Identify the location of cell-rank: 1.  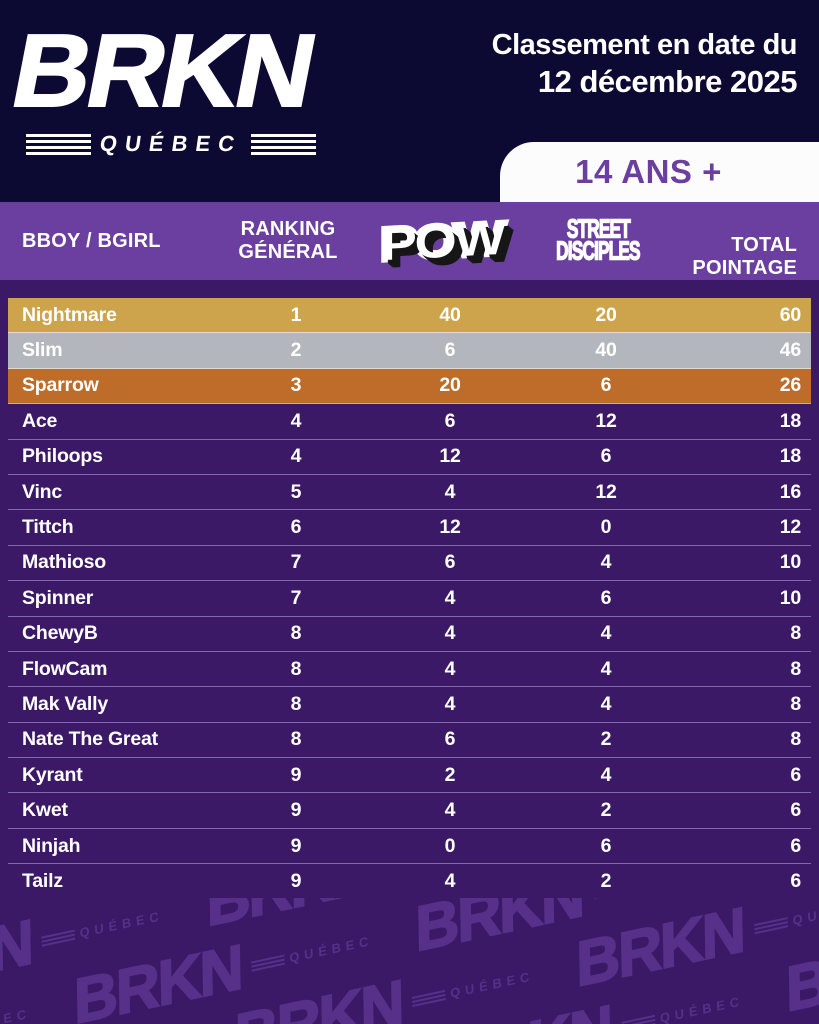
(296, 314).